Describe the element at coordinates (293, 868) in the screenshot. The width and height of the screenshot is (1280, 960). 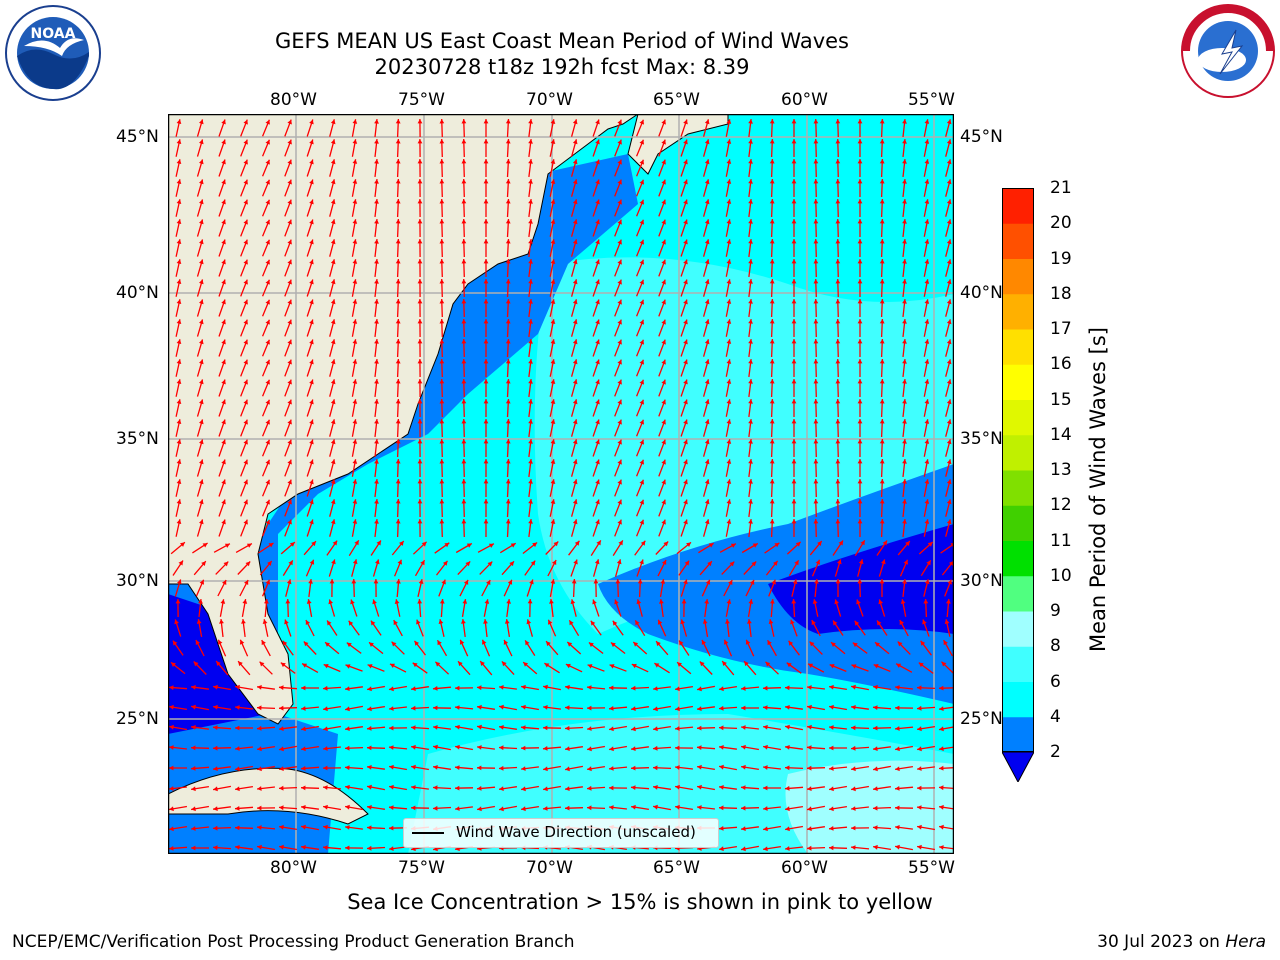
I see `lon-label-bottom: 80°W` at that location.